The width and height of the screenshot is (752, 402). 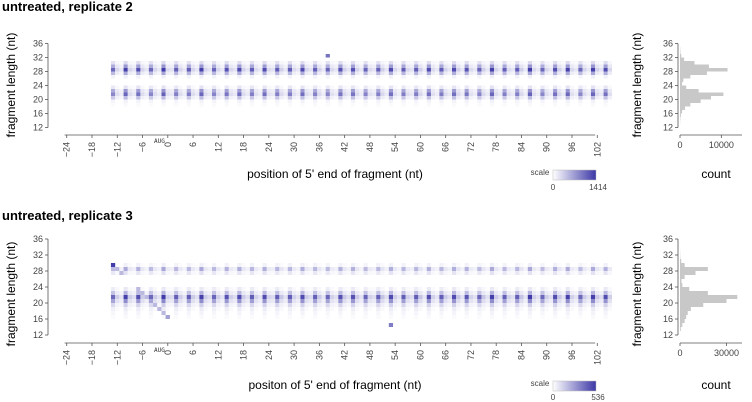 I want to click on y-tick-label: 32, so click(x=38, y=58).